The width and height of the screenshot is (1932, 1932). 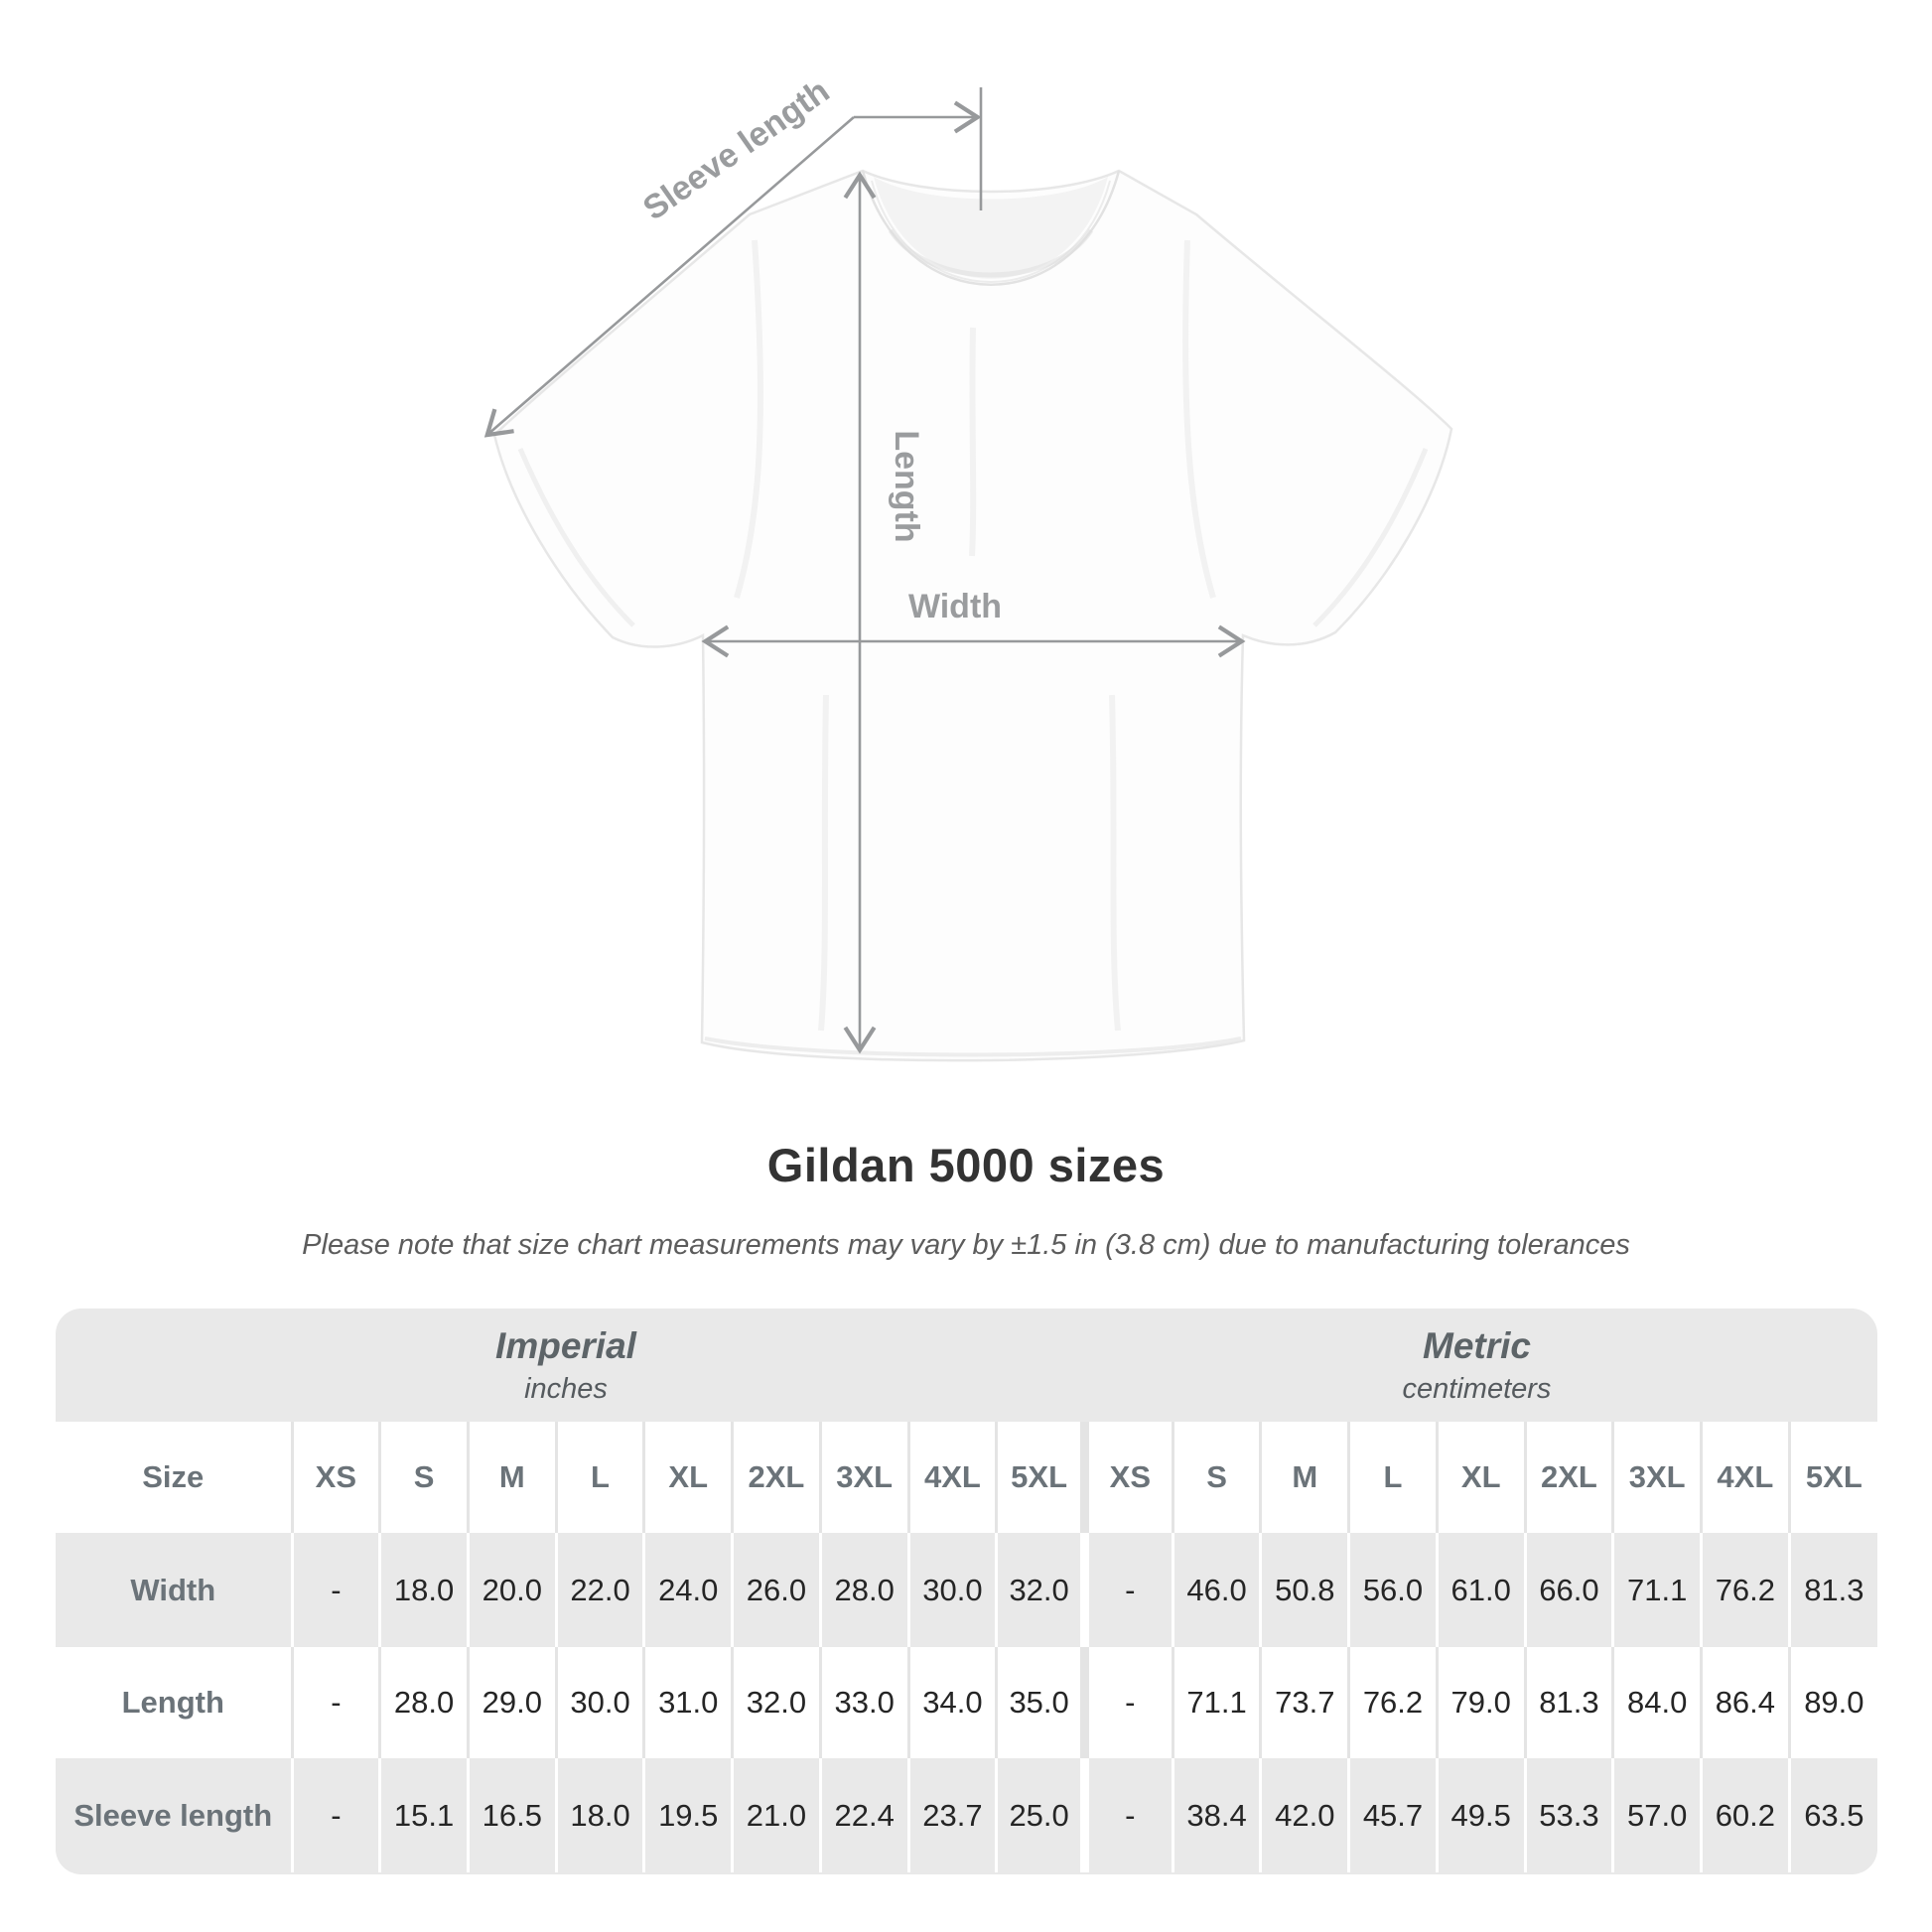 I want to click on measurement-cell: 19.5, so click(x=687, y=1815).